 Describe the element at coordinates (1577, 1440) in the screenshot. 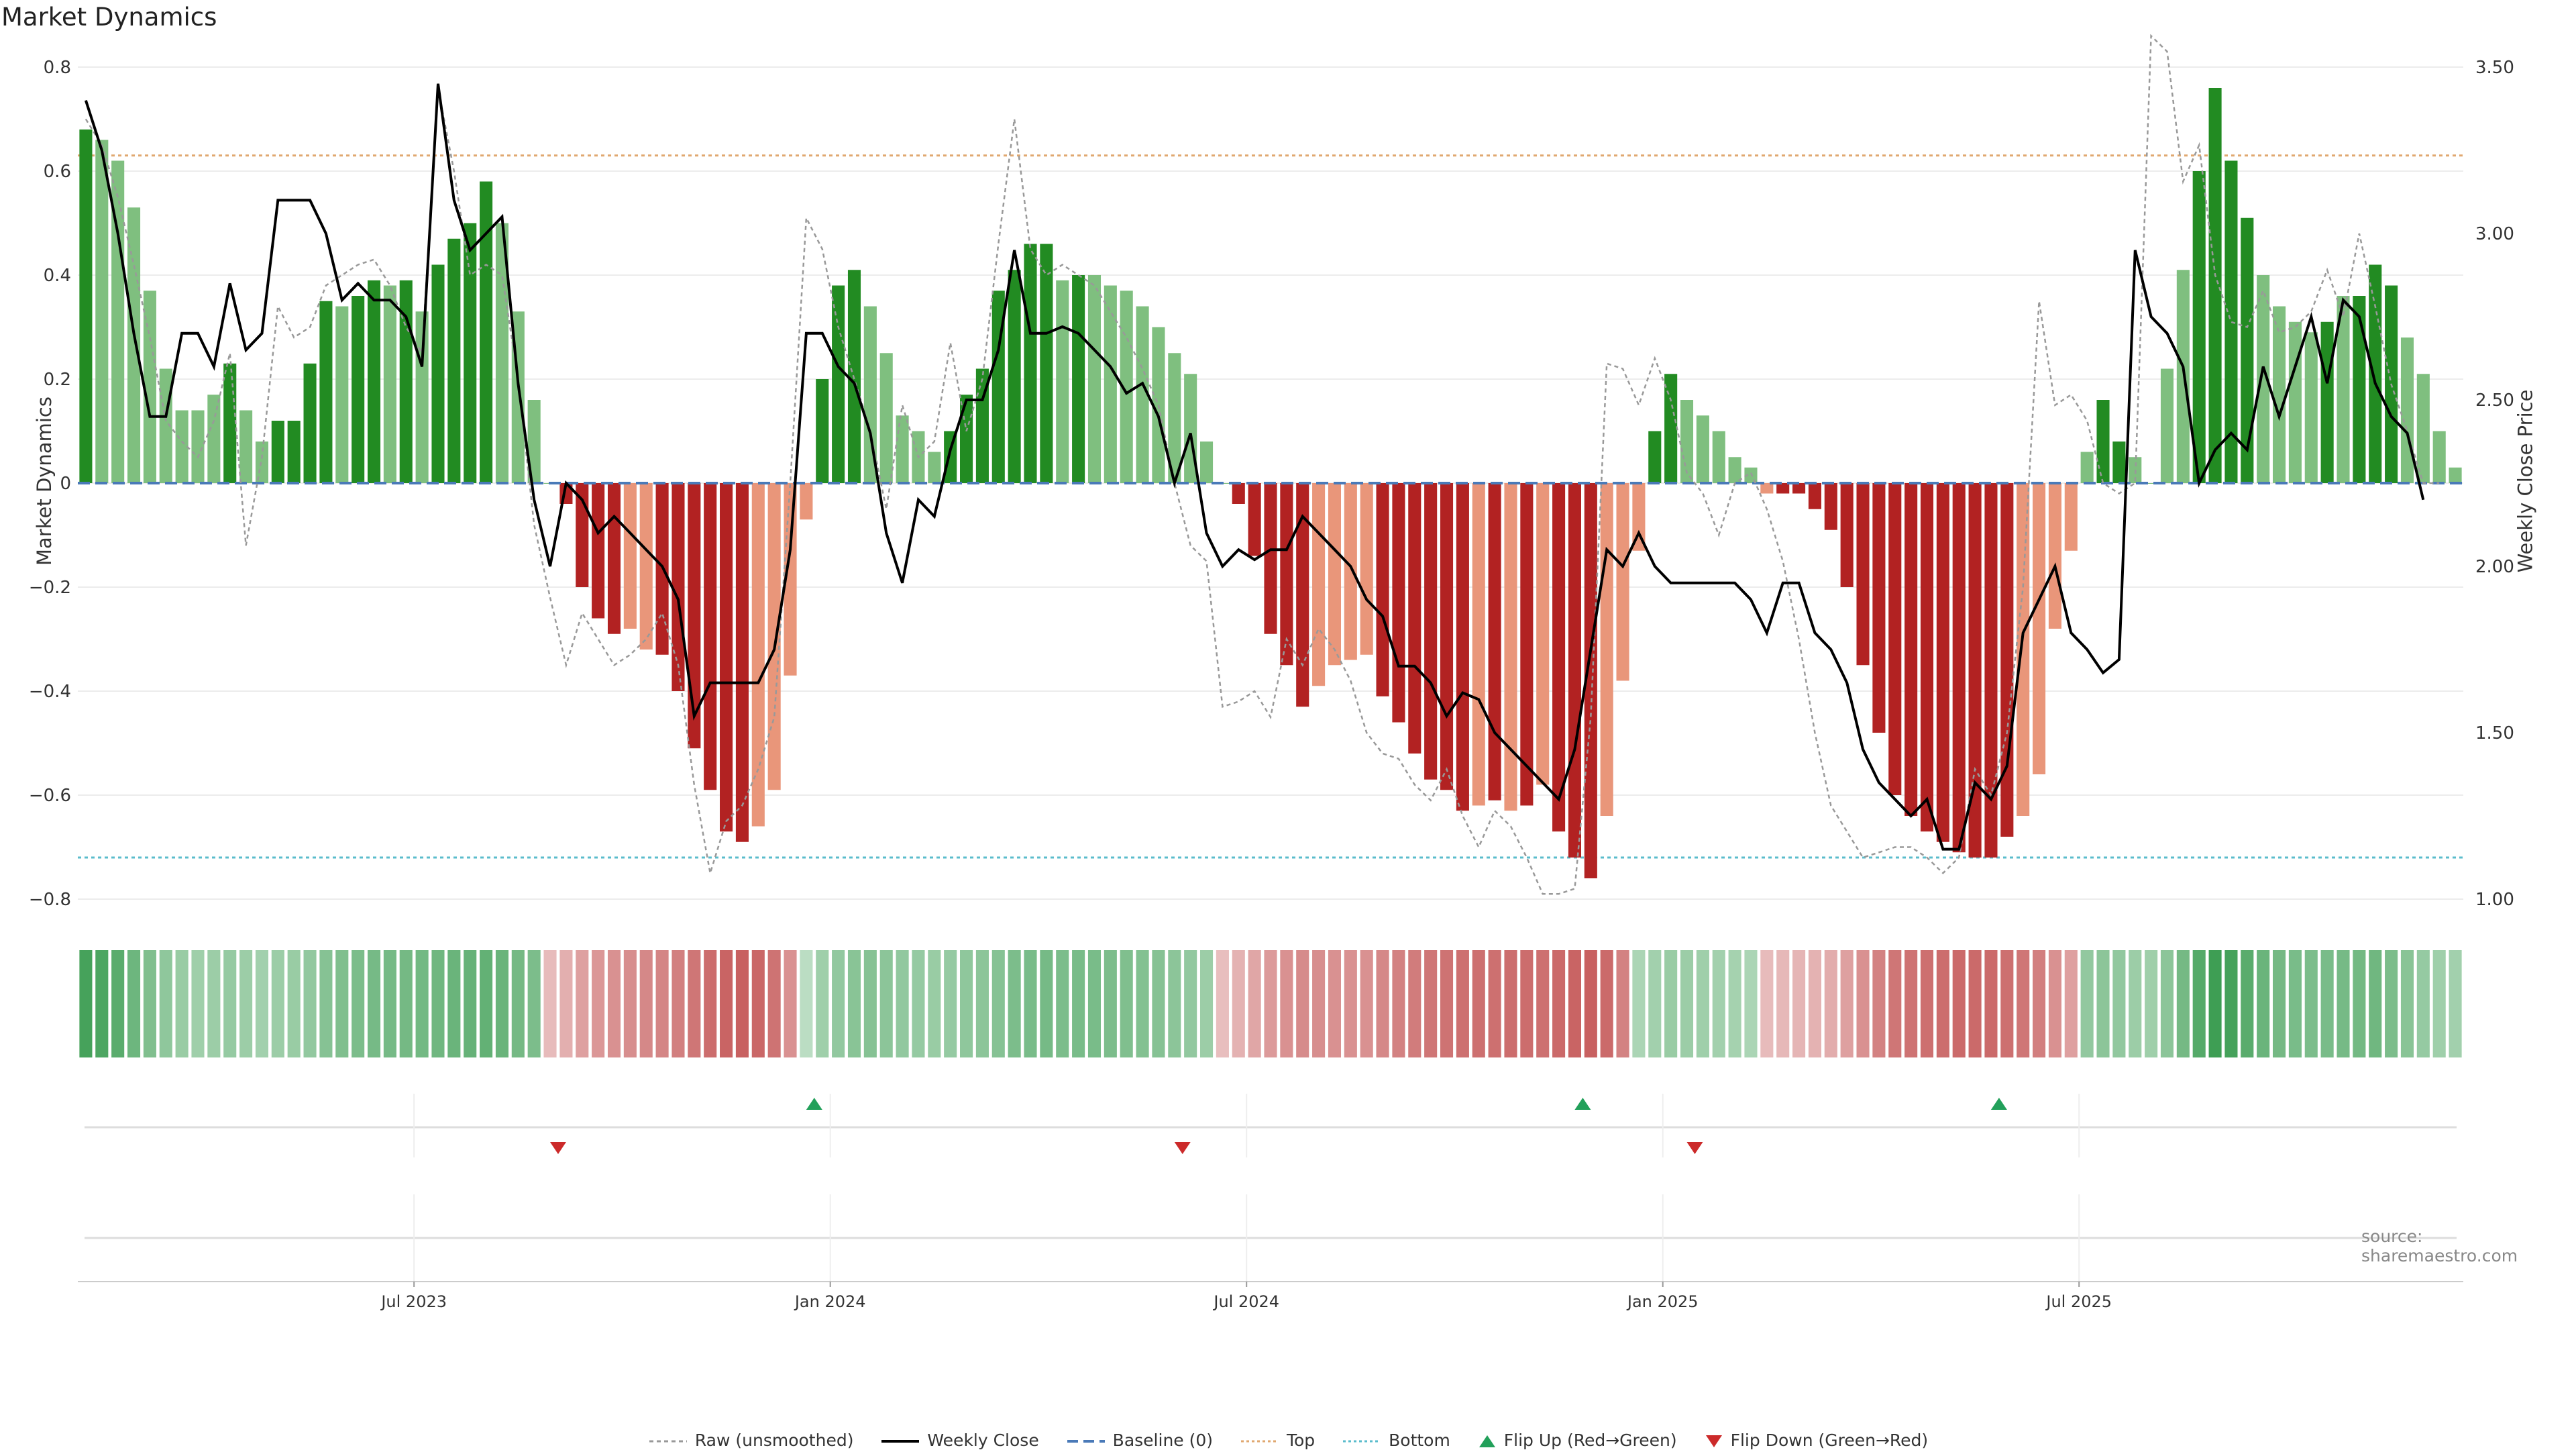

I see `legend-flip-up: Flip Up (Red→Green)` at that location.